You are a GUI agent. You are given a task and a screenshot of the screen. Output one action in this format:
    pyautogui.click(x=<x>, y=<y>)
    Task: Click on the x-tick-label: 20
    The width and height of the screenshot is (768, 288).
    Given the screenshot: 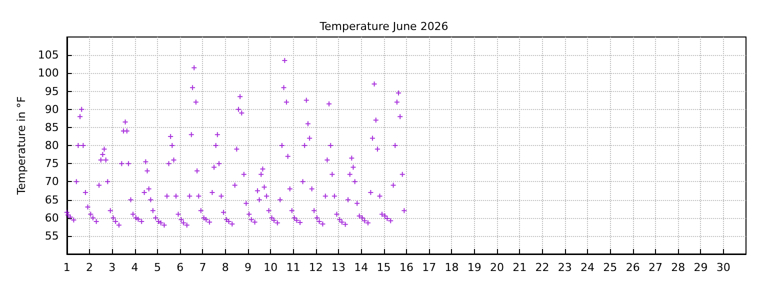 What is the action you would take?
    pyautogui.click(x=497, y=267)
    